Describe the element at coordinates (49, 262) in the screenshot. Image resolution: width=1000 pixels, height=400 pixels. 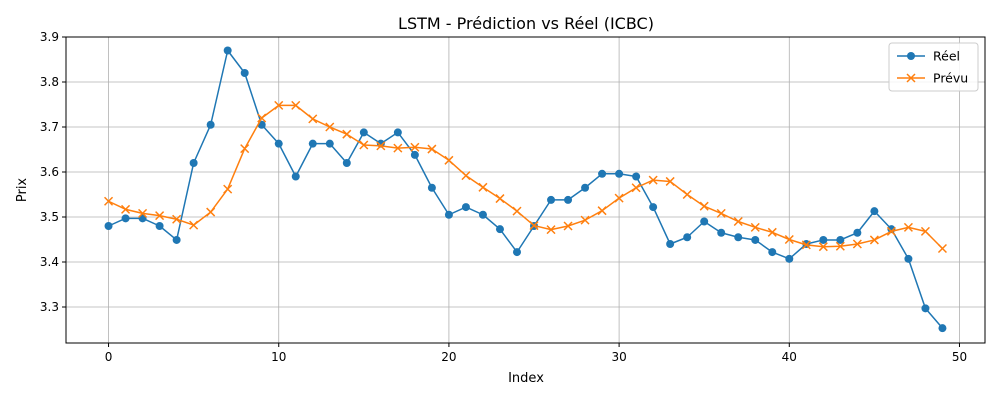
I see `y-tick-label: 3.4` at that location.